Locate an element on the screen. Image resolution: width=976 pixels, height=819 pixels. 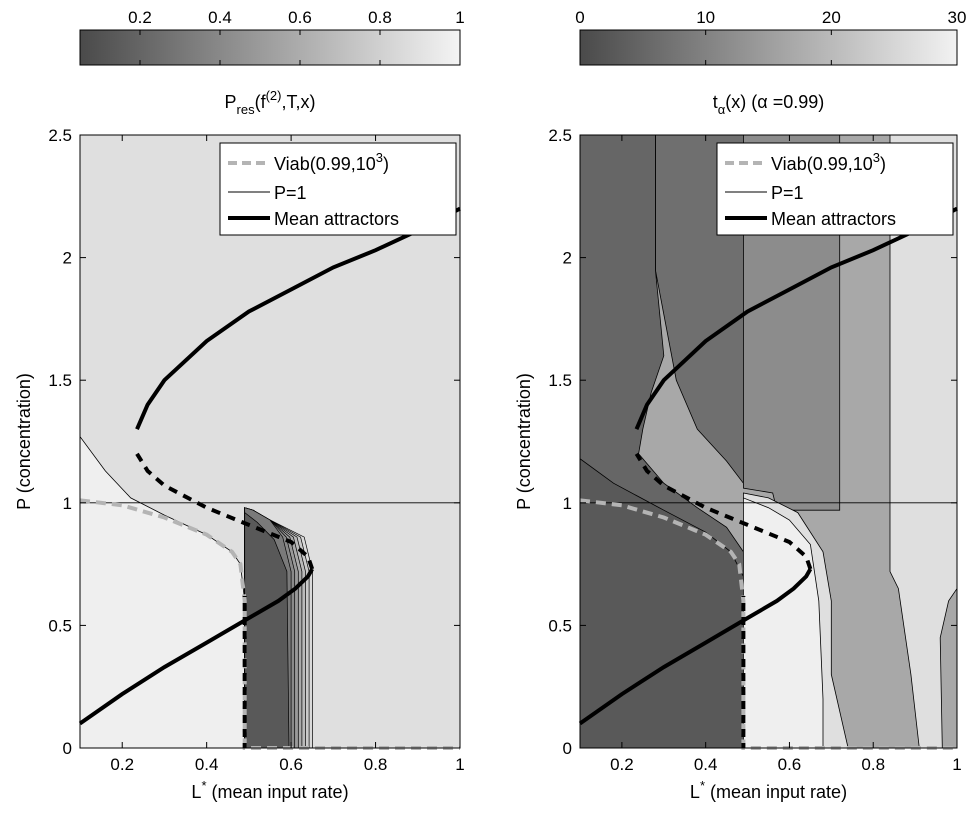
colorbar-tick-label: 0.6 is located at coordinates (300, 17).